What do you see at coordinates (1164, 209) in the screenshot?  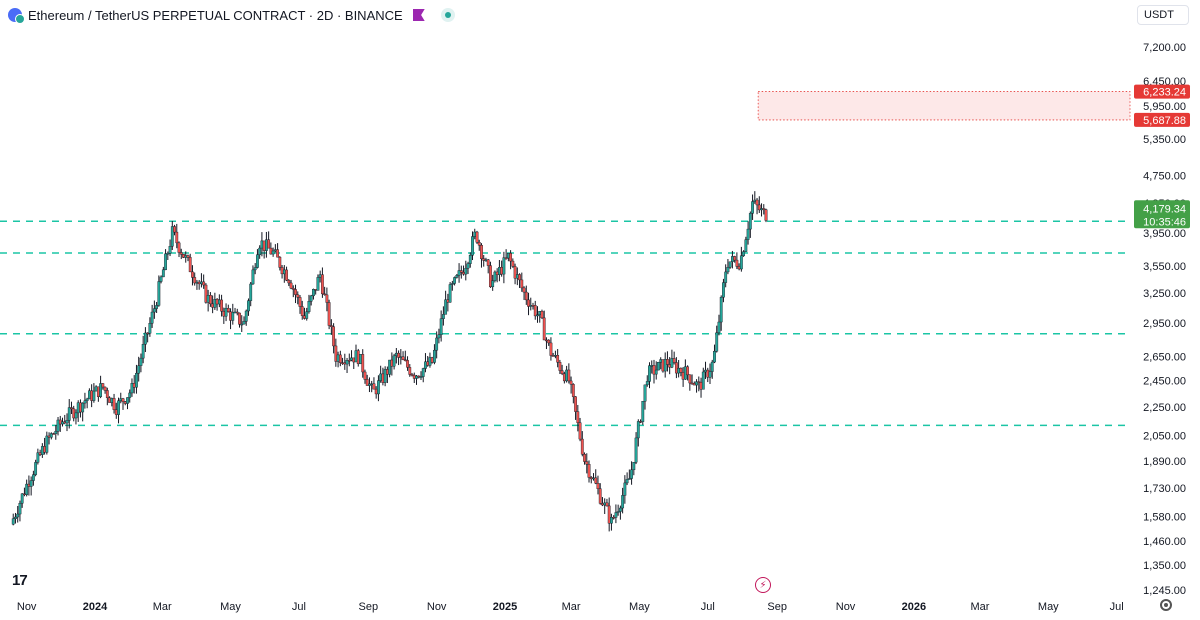 I see `current-price-label: 4,179.34` at bounding box center [1164, 209].